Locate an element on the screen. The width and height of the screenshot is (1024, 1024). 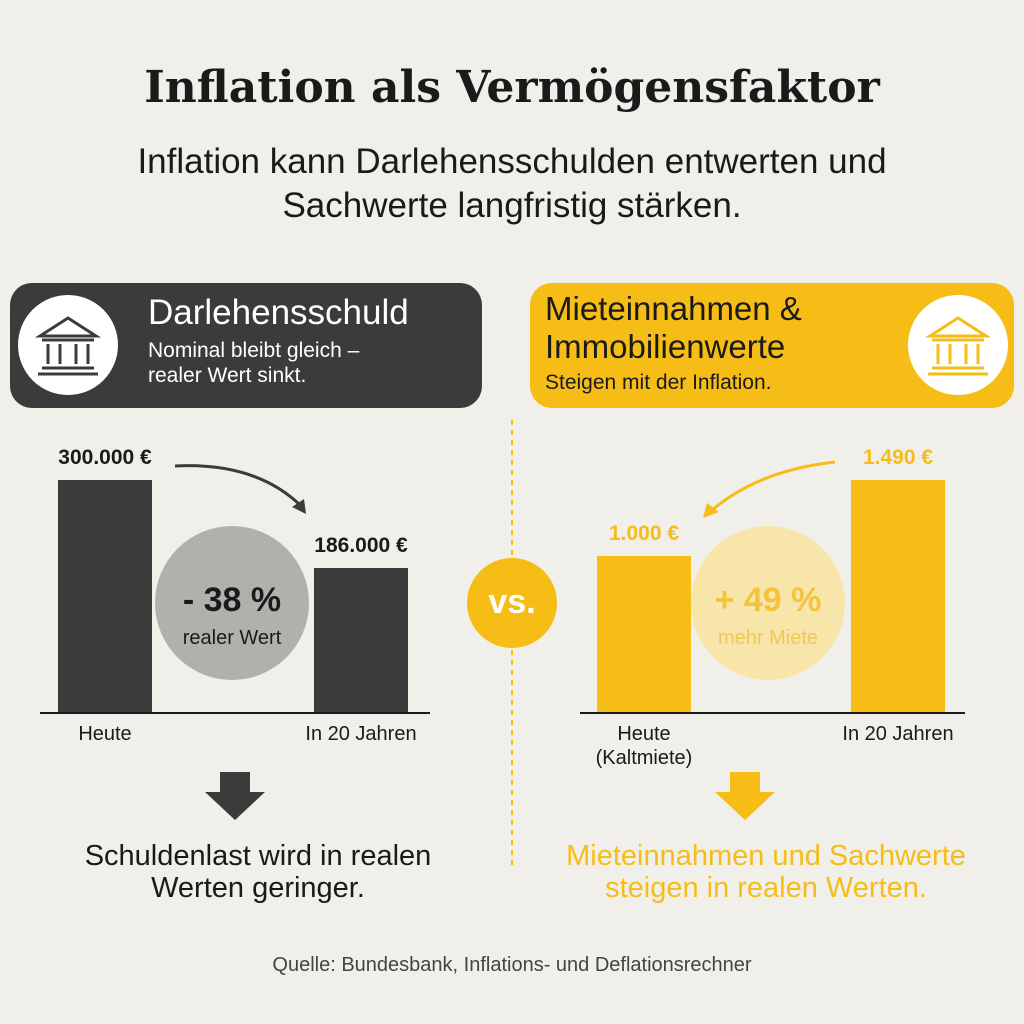
panel-subtitle: Nominal bleibt gleich – is located at coordinates (254, 350).